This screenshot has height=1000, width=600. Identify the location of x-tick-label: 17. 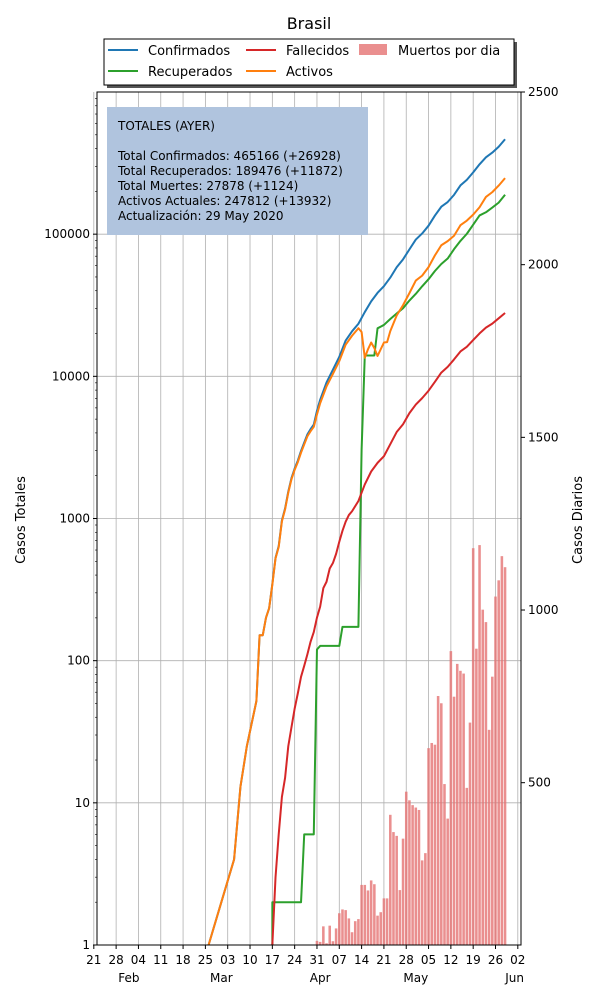
(272, 960).